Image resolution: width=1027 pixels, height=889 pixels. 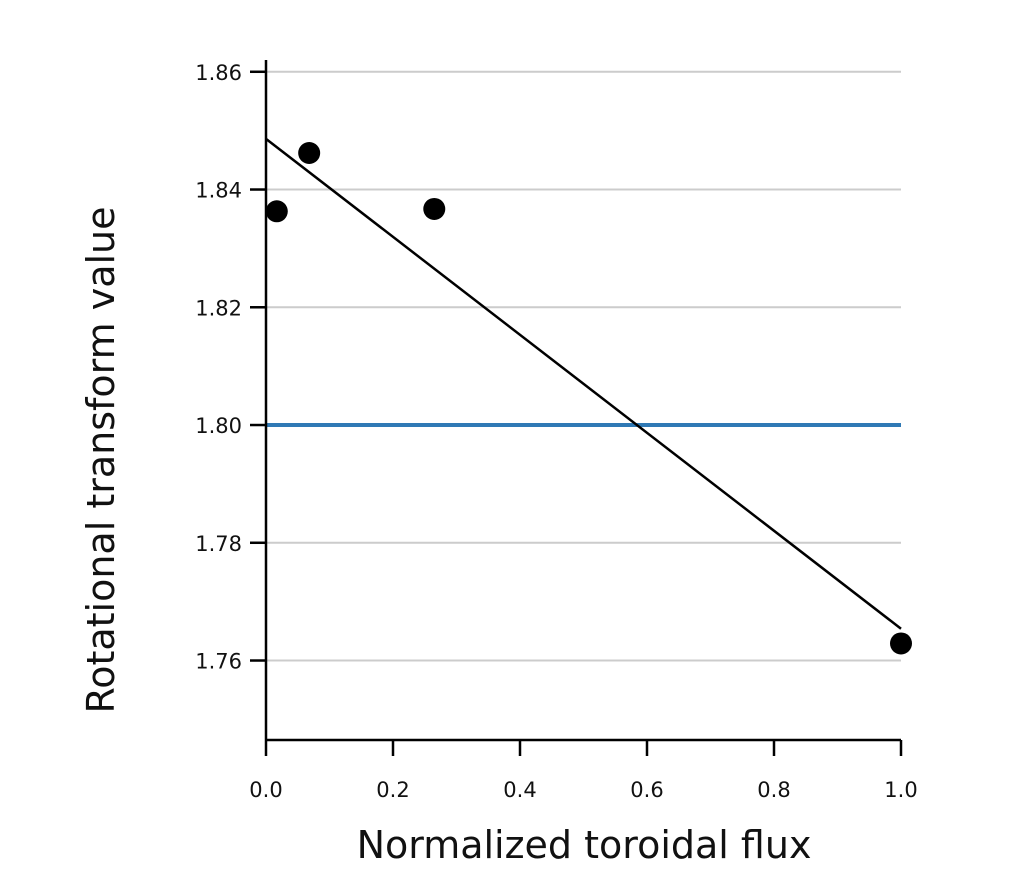 What do you see at coordinates (101, 459) in the screenshot?
I see `y-axis-title: Rotational transform value` at bounding box center [101, 459].